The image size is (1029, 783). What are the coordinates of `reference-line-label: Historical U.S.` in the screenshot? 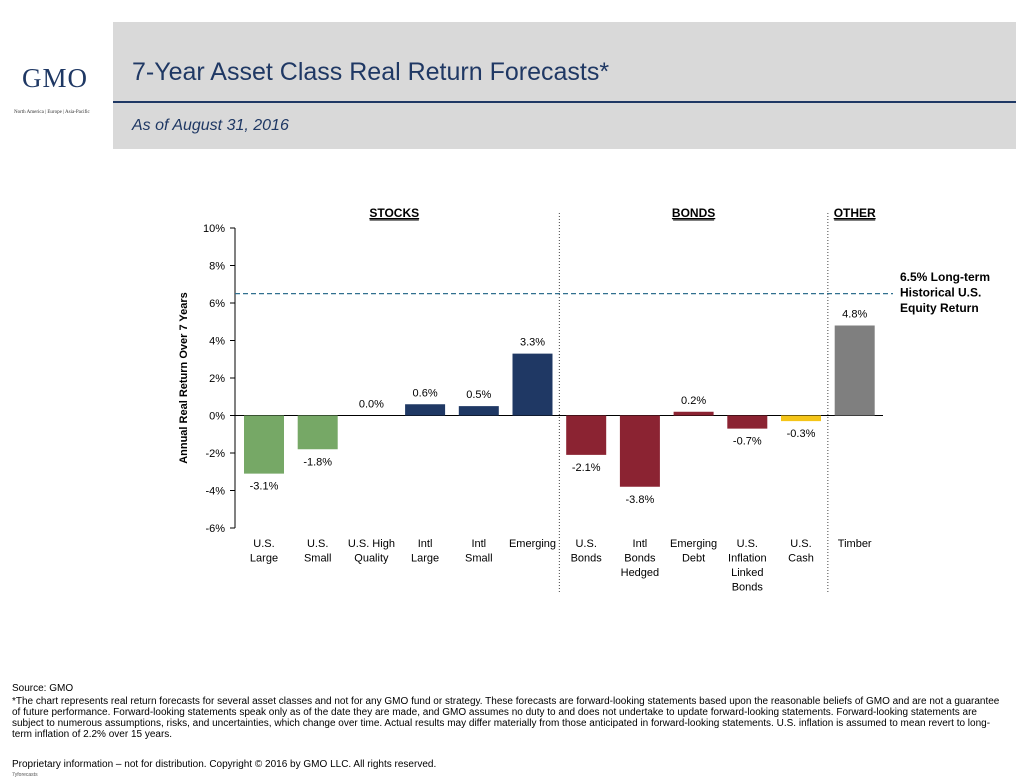 It's located at (940, 293).